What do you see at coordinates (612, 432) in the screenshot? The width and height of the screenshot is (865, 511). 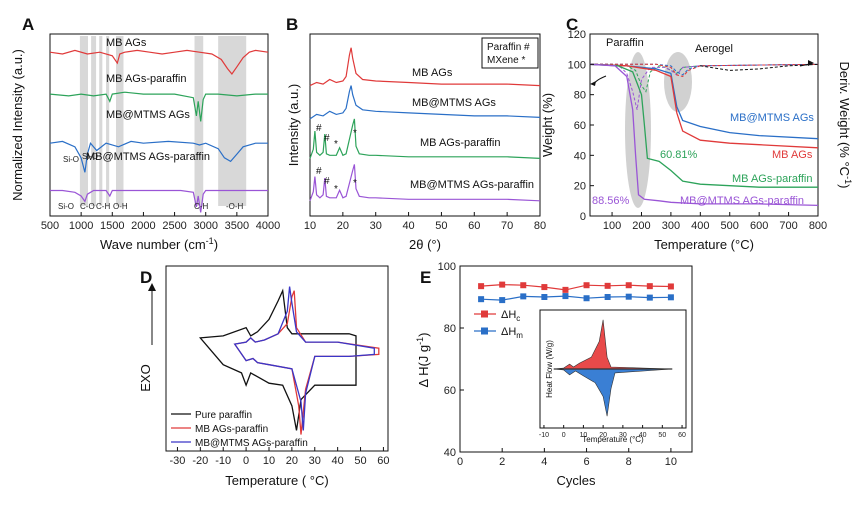 I see `inset-x-ticks: -10 0 10 20 30 40 50 60` at bounding box center [612, 432].